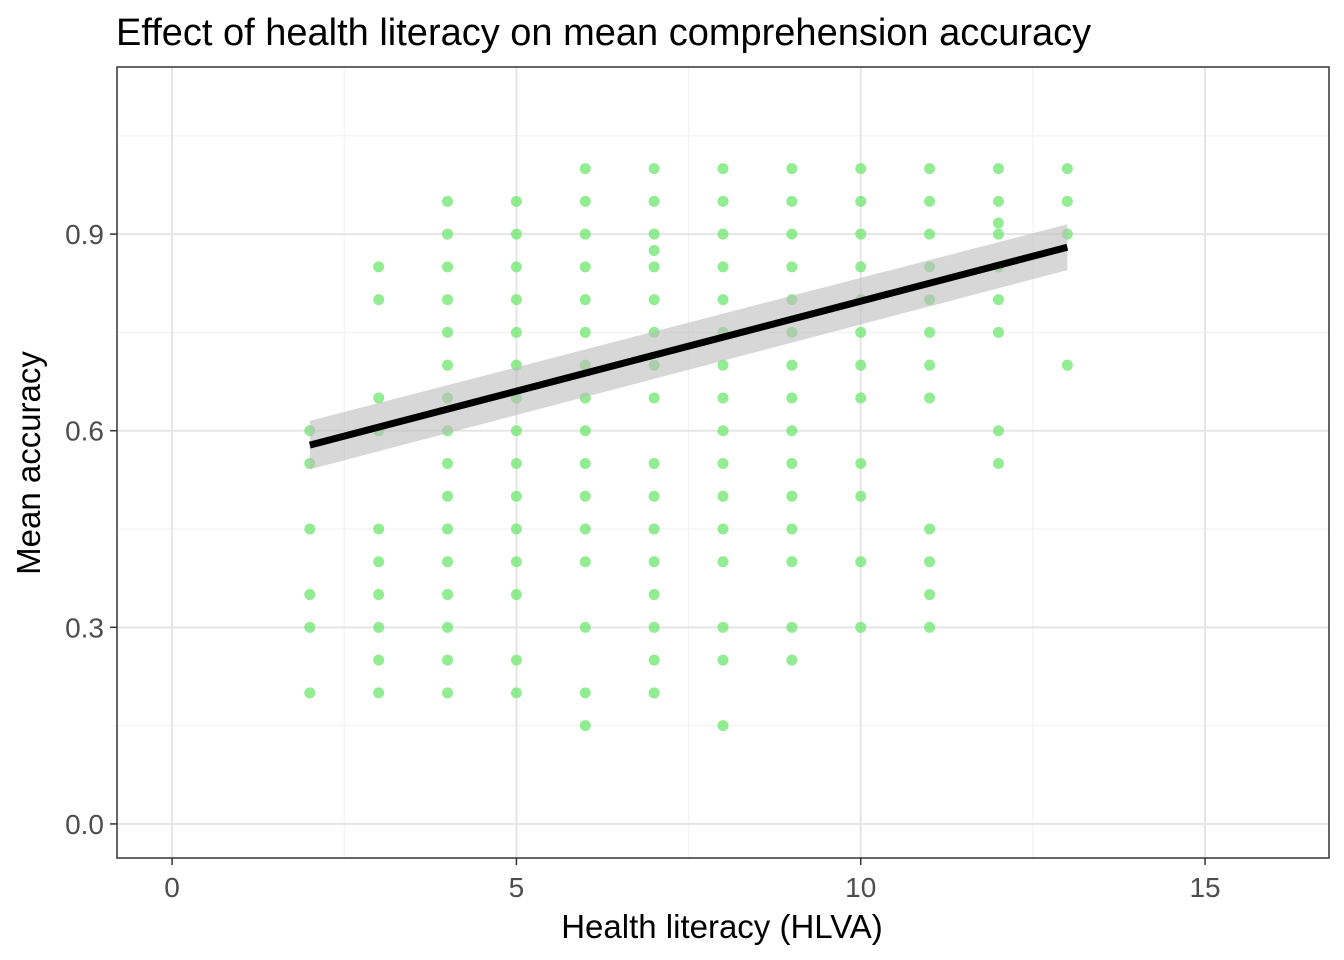 The height and width of the screenshot is (960, 1344). I want to click on y-tick-label: 0.9, so click(84, 234).